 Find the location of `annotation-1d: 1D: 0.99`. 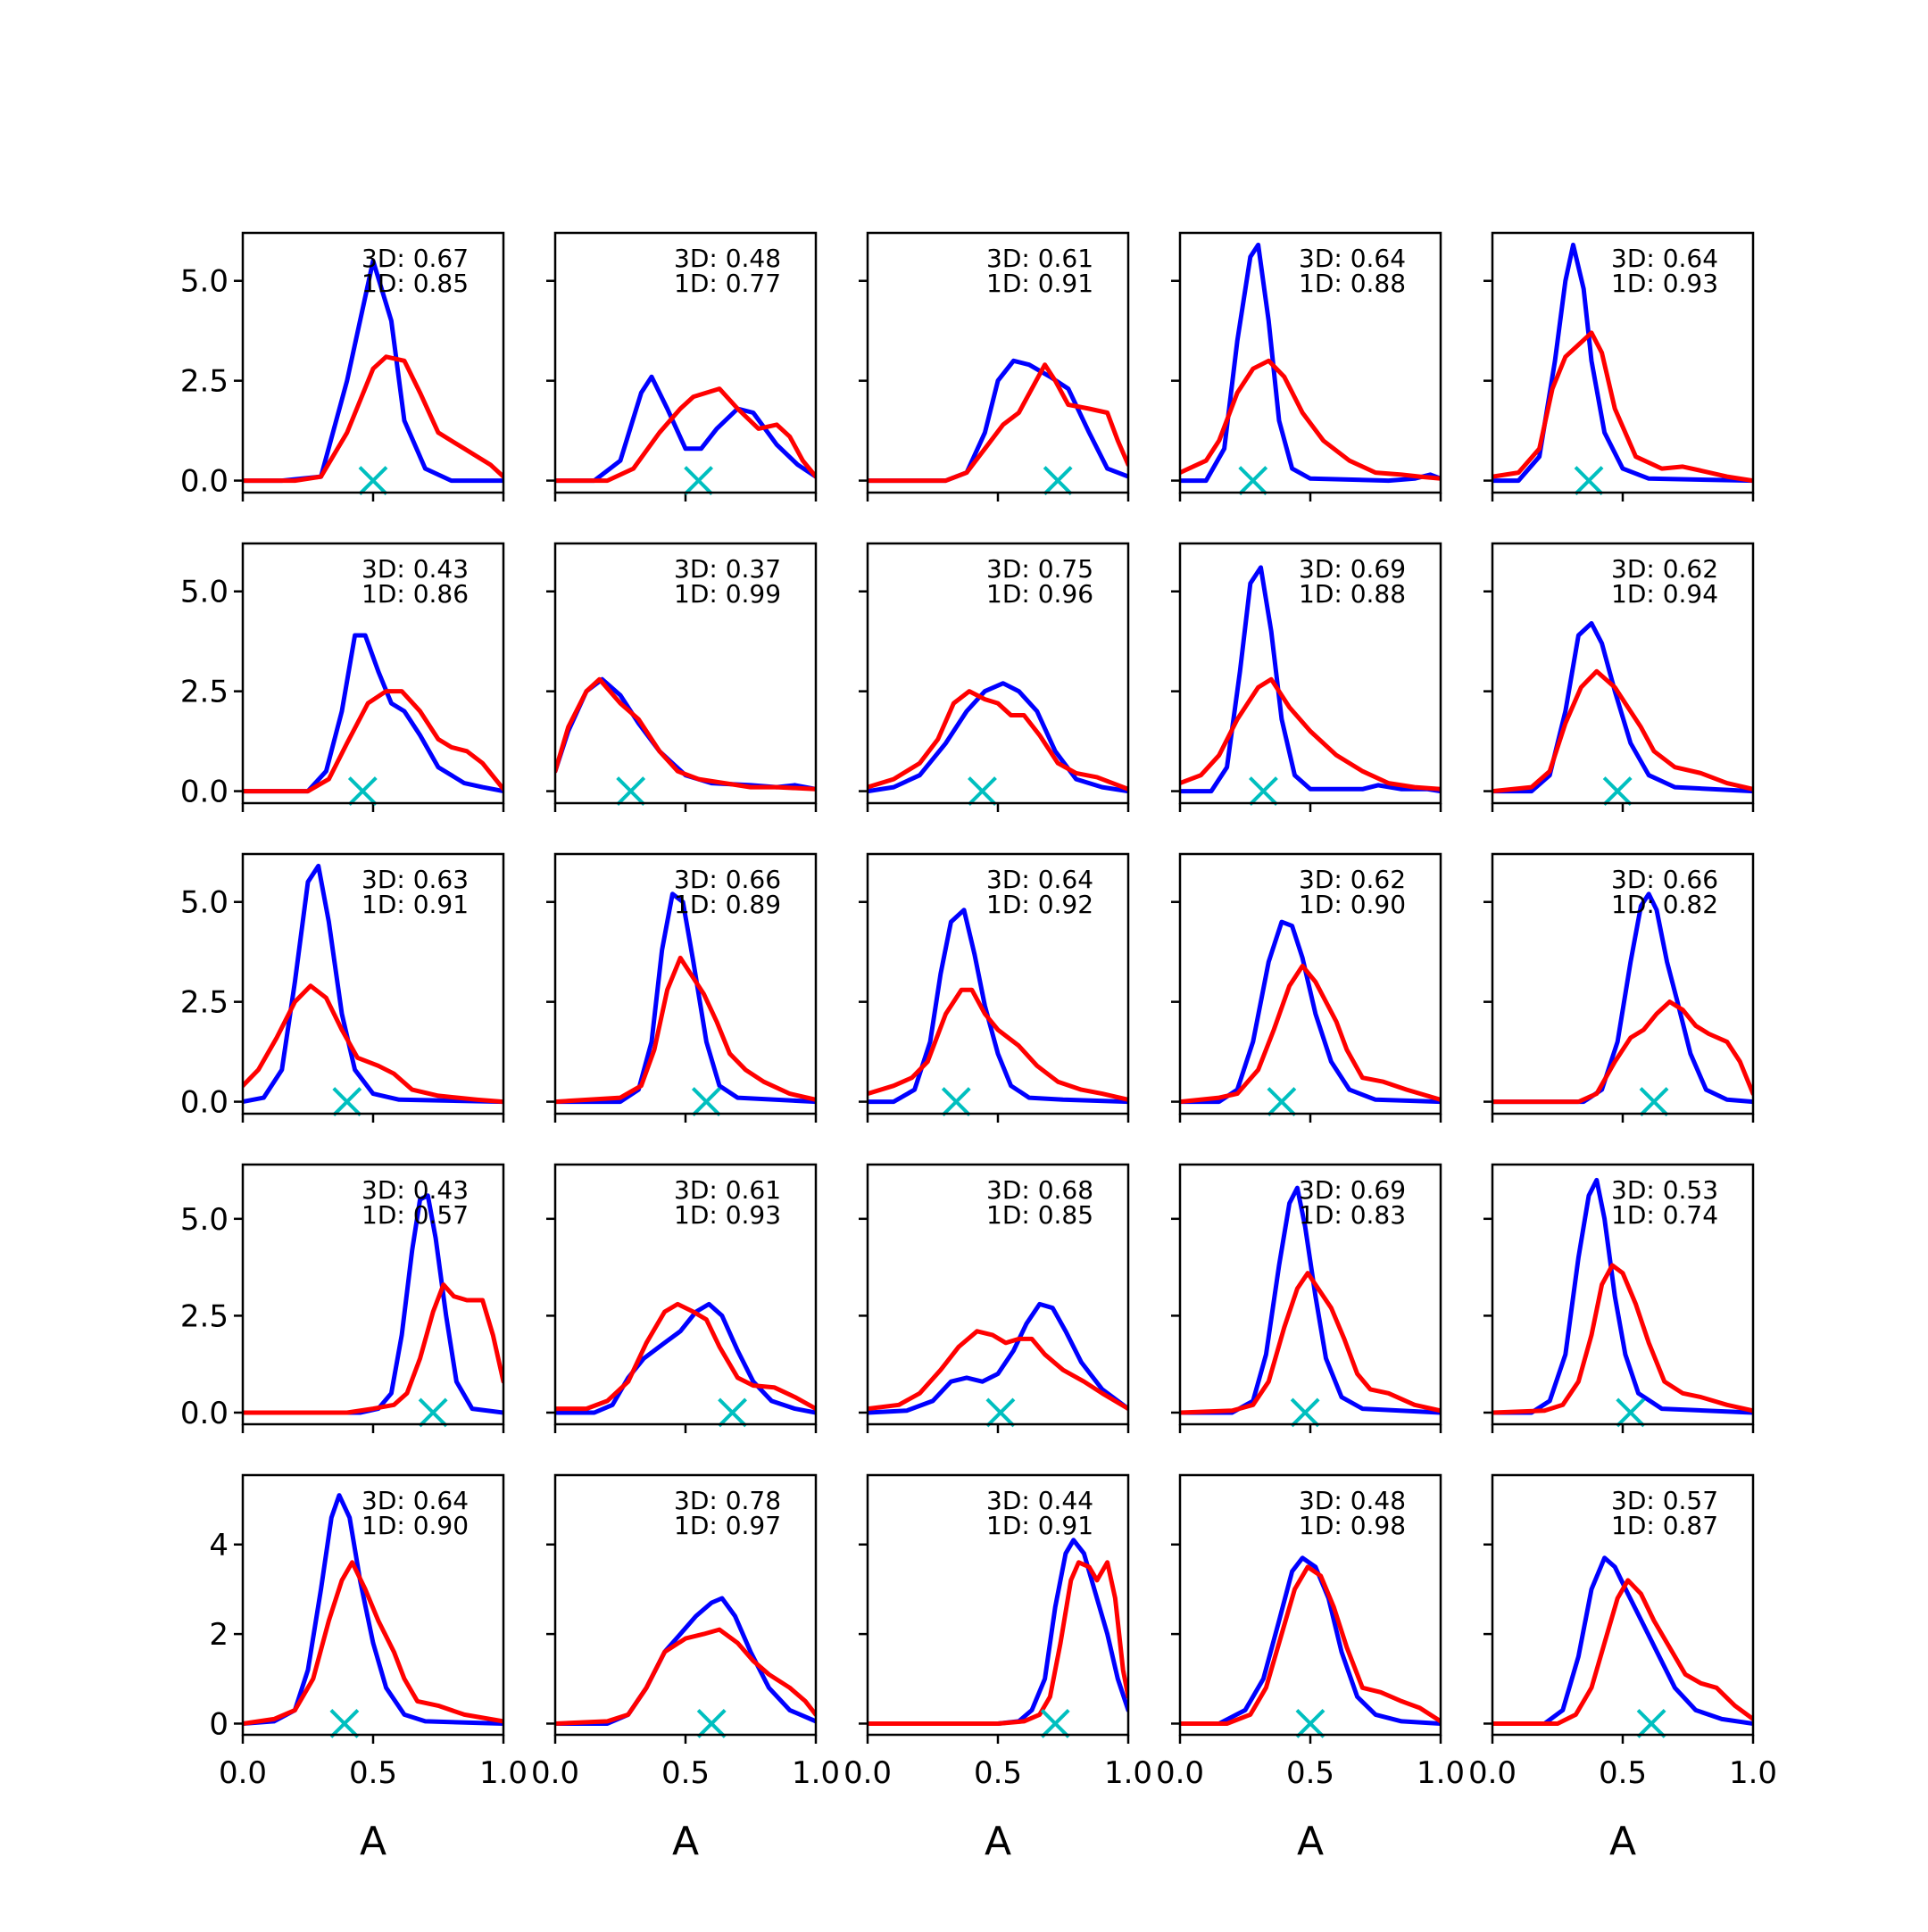

annotation-1d: 1D: 0.99 is located at coordinates (727, 594).